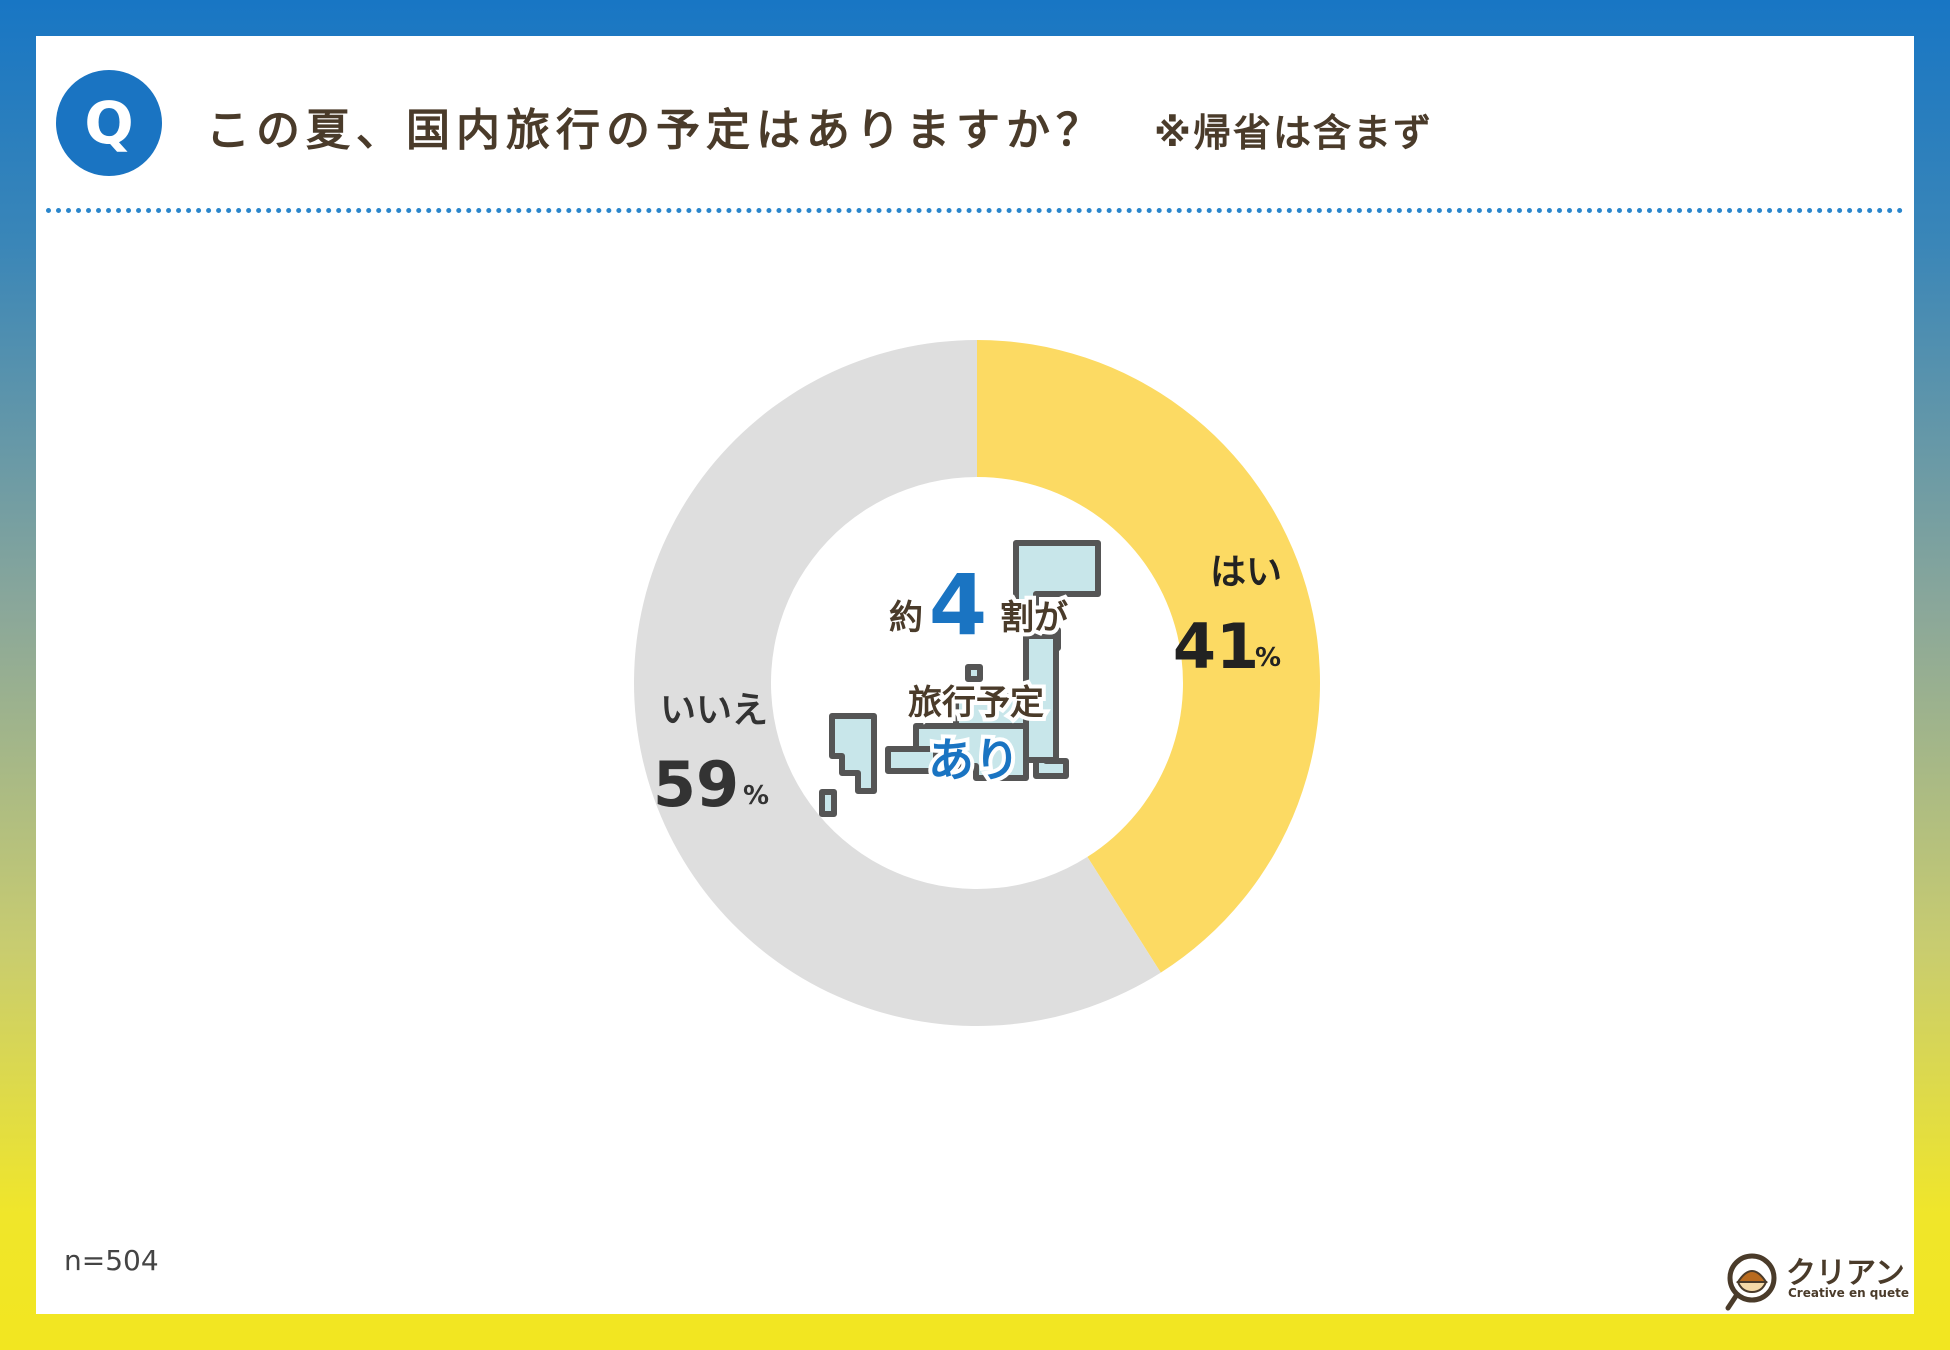 The image size is (1950, 1350). Describe the element at coordinates (1216, 646) in the screenshot. I see `yes-value: 41` at that location.